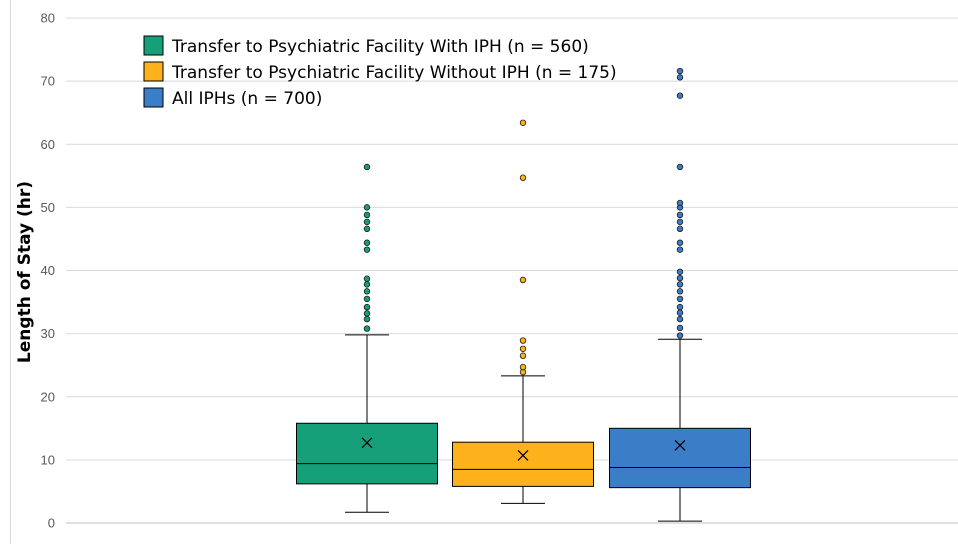 The width and height of the screenshot is (958, 544). What do you see at coordinates (25, 272) in the screenshot?
I see `y-axis-label: Length of Stay (hr)` at bounding box center [25, 272].